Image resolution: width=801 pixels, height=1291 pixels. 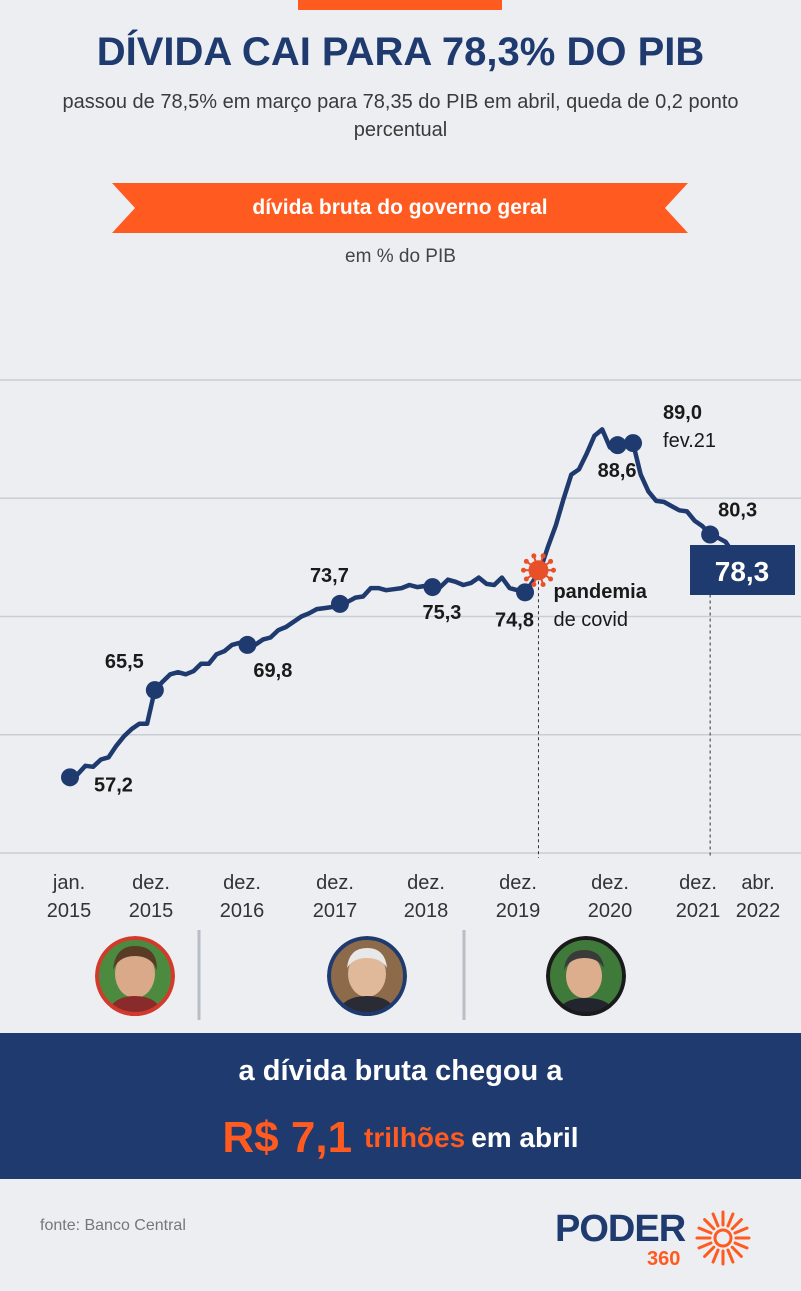 I want to click on dilma-portrait, so click(x=135, y=976).